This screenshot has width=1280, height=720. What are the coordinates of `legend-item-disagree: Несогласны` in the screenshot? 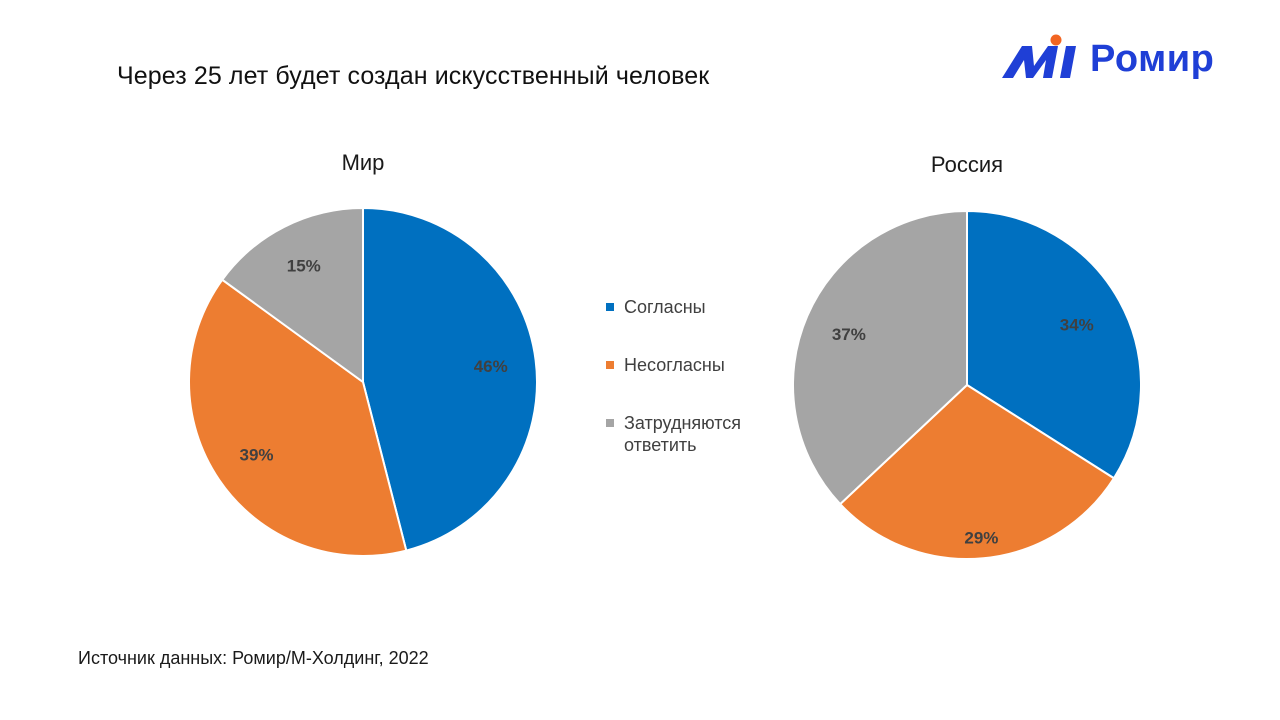 It's located at (706, 365).